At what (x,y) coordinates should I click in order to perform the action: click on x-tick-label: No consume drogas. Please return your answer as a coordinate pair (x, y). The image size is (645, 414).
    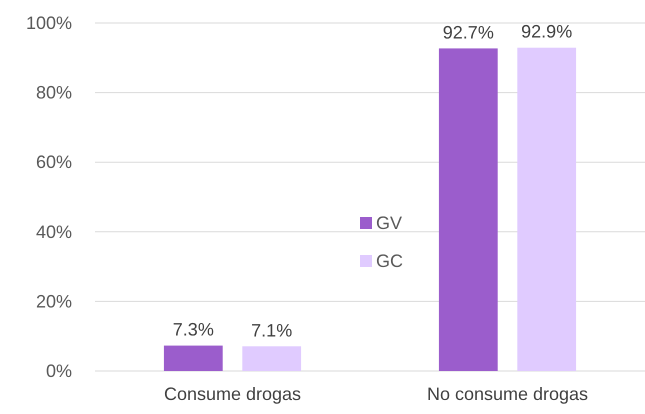
    Looking at the image, I should click on (507, 394).